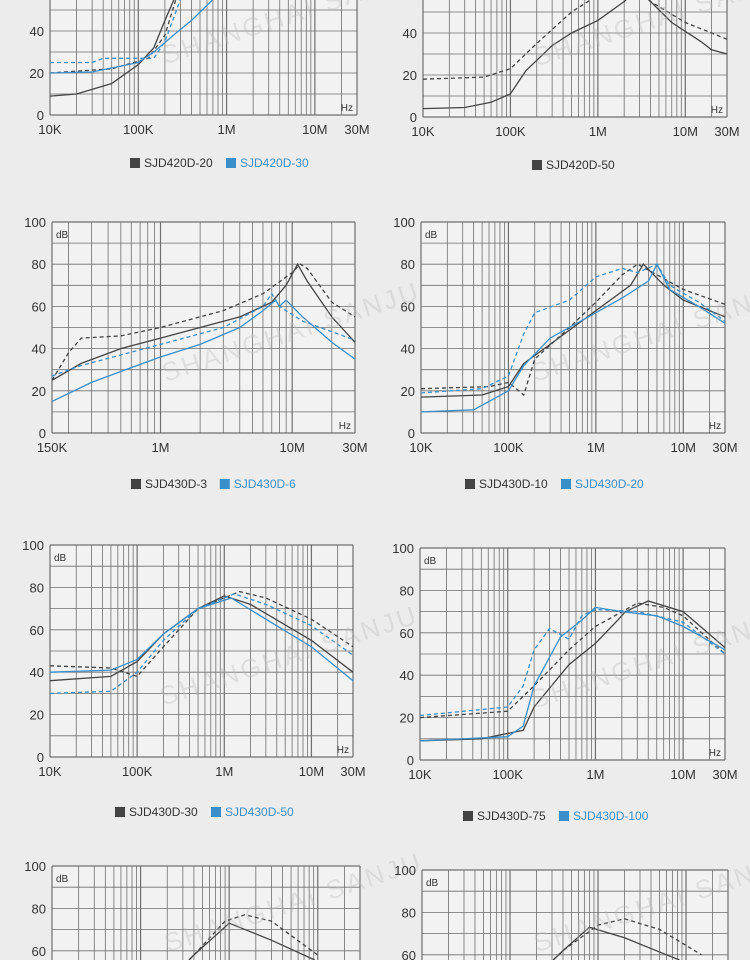 The height and width of the screenshot is (960, 750). I want to click on legend-label: SJD430D-6, so click(265, 484).